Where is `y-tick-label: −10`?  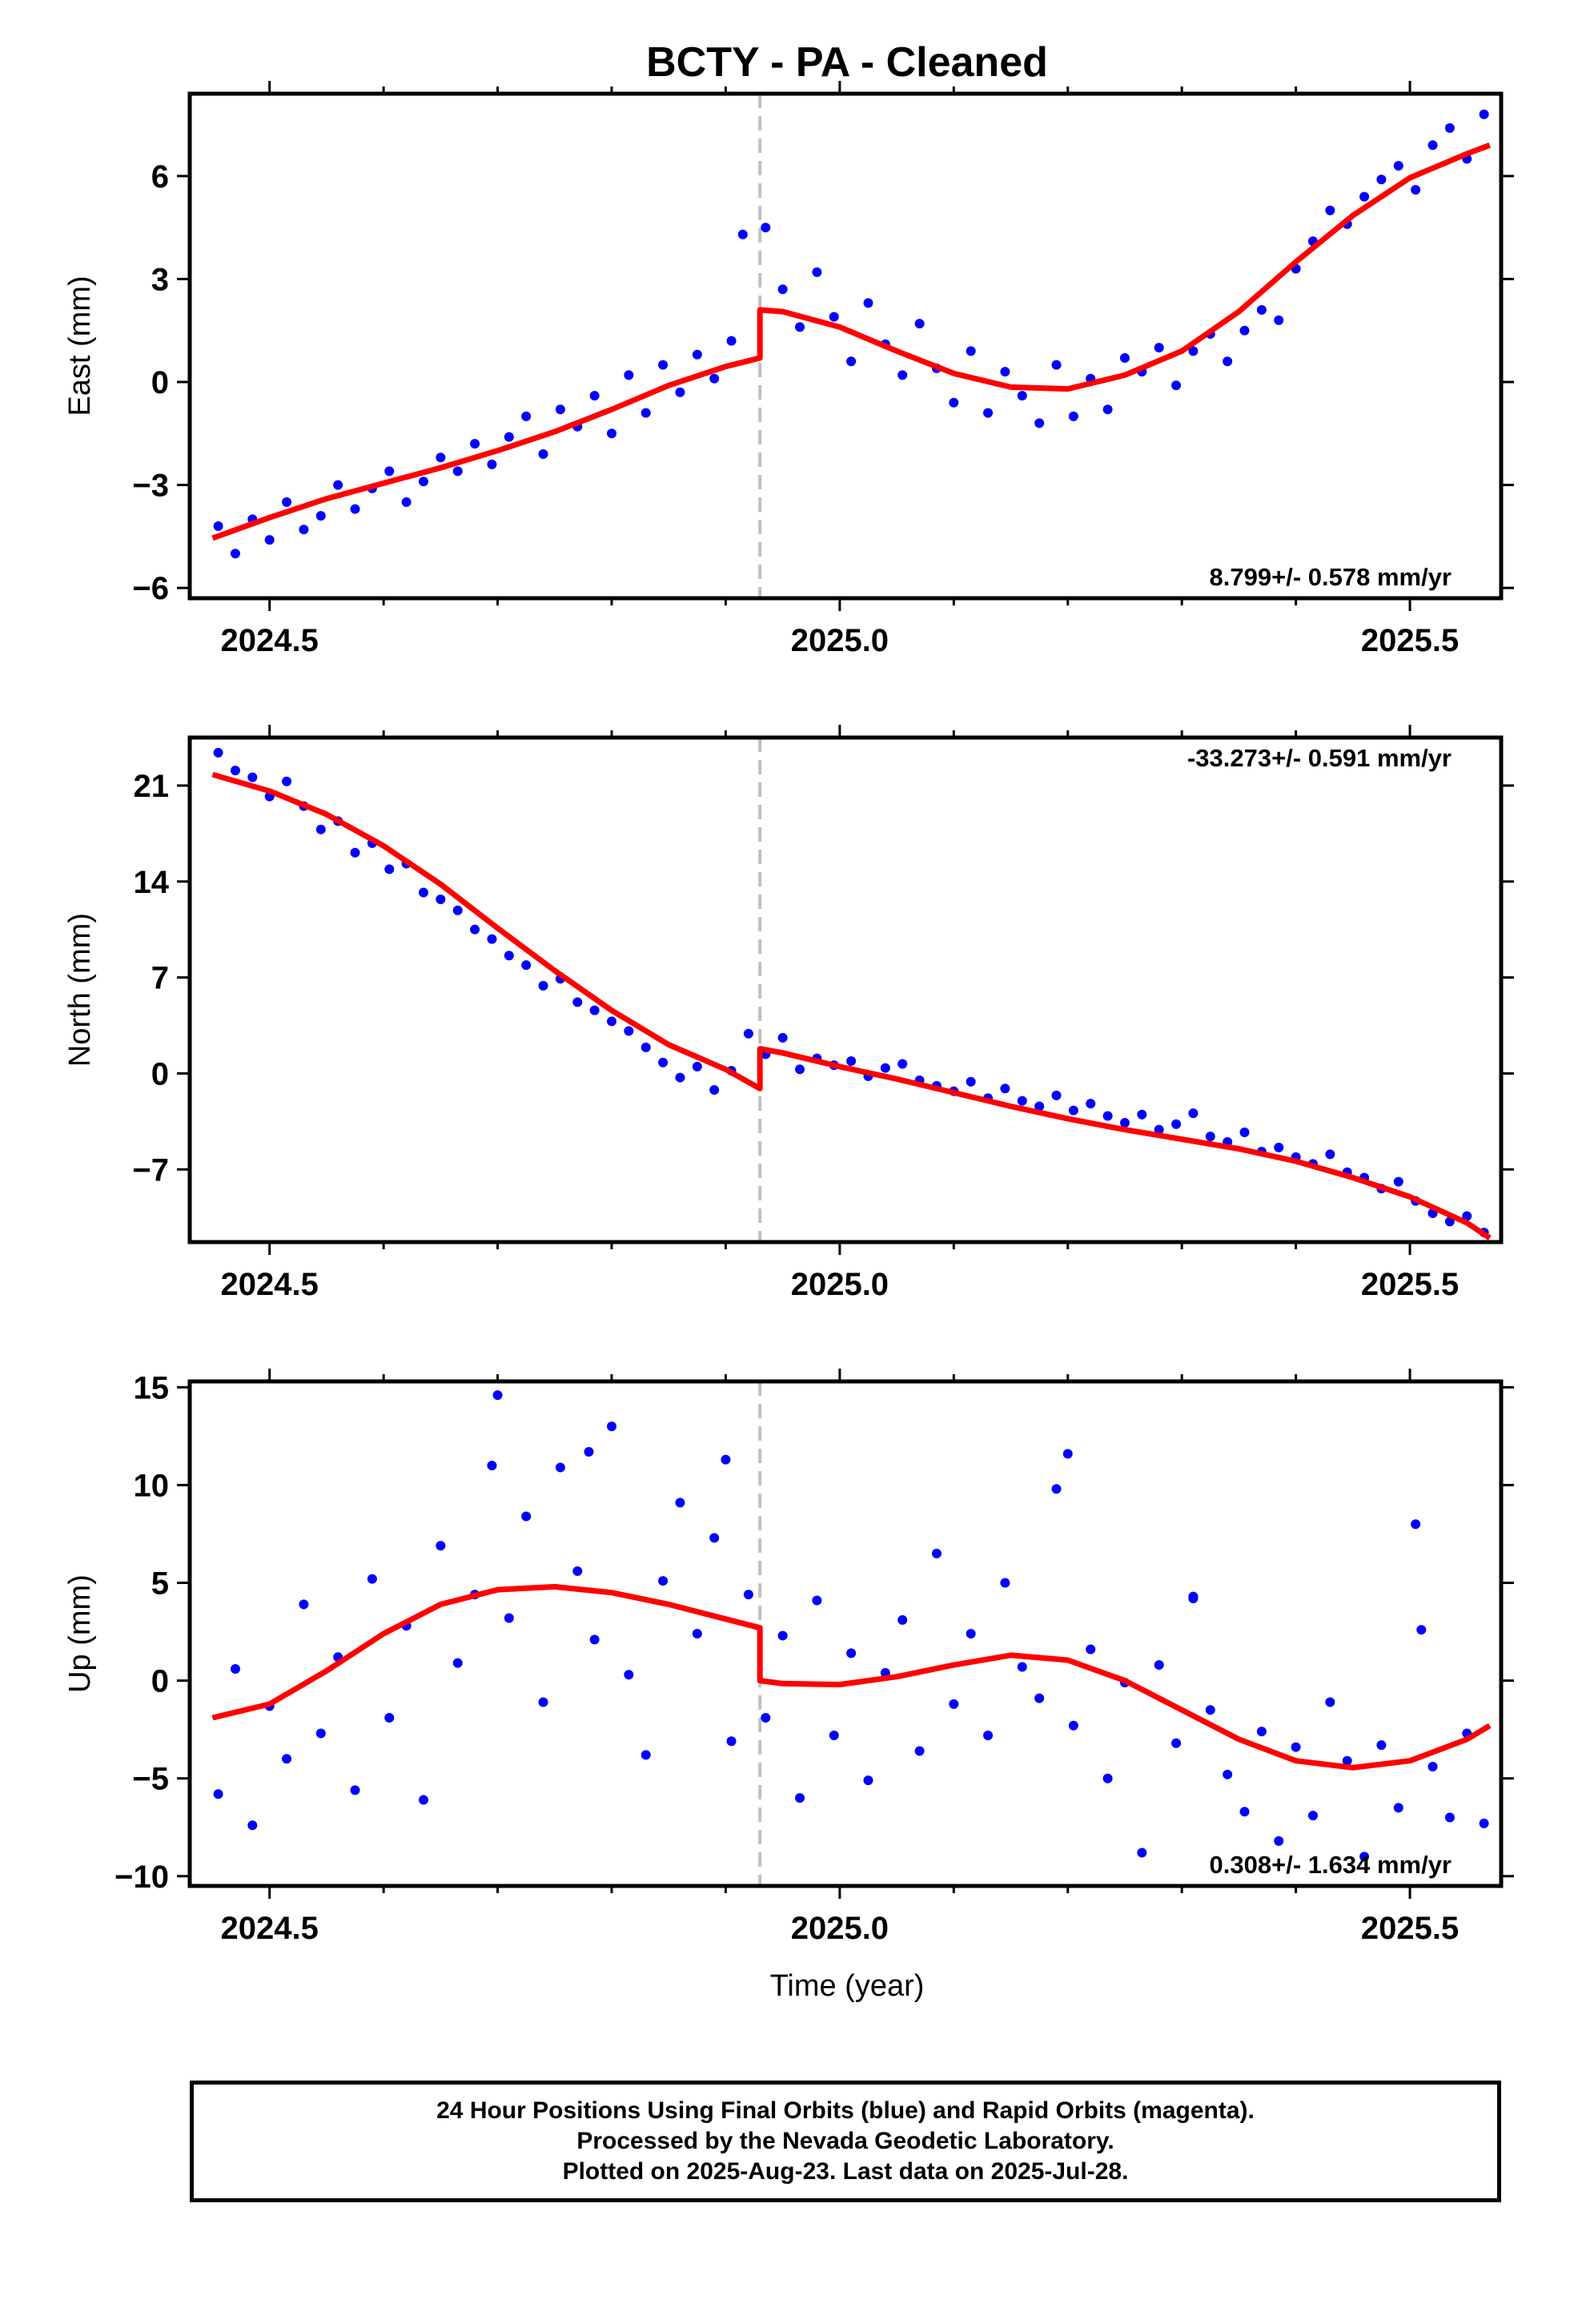
y-tick-label: −10 is located at coordinates (141, 1877).